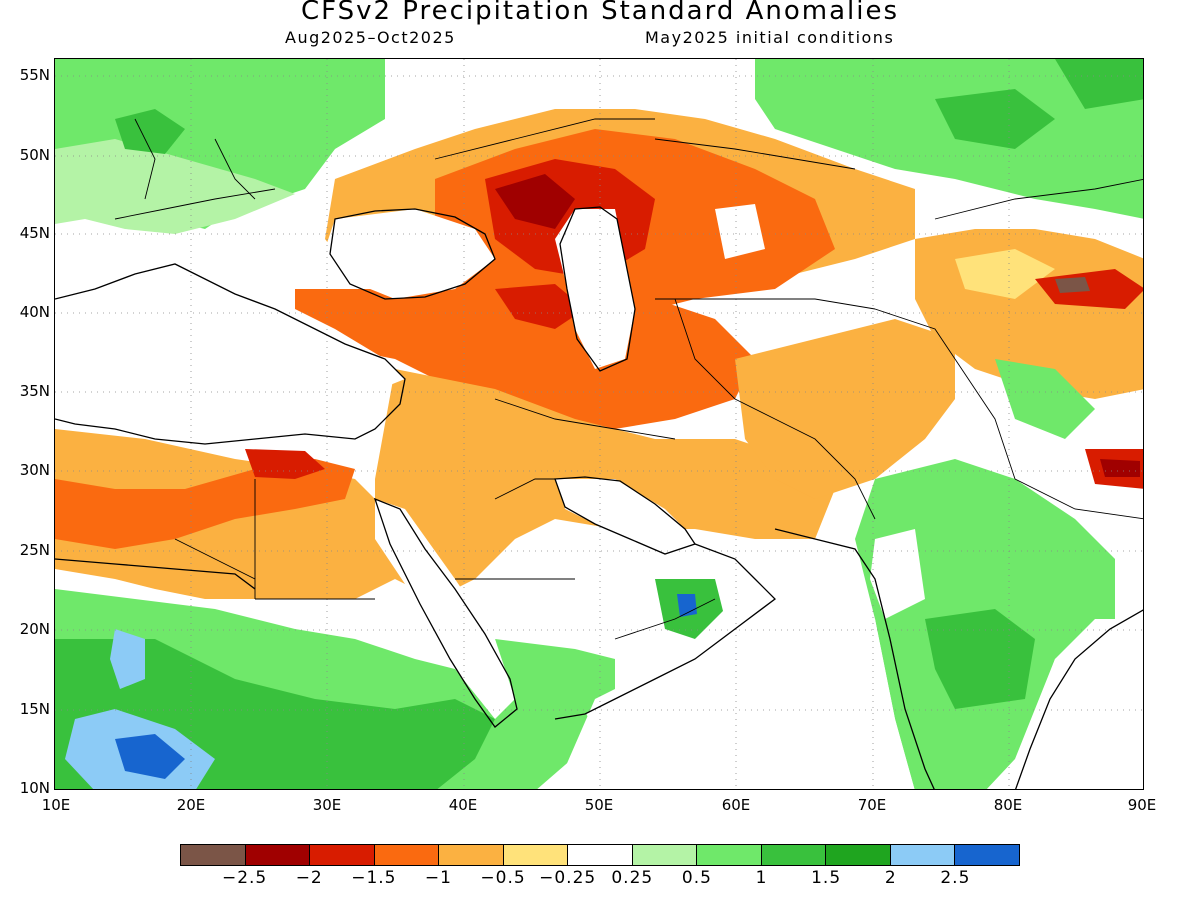 This screenshot has width=1200, height=900. Describe the element at coordinates (34, 155) in the screenshot. I see `lat-label: 50N` at that location.